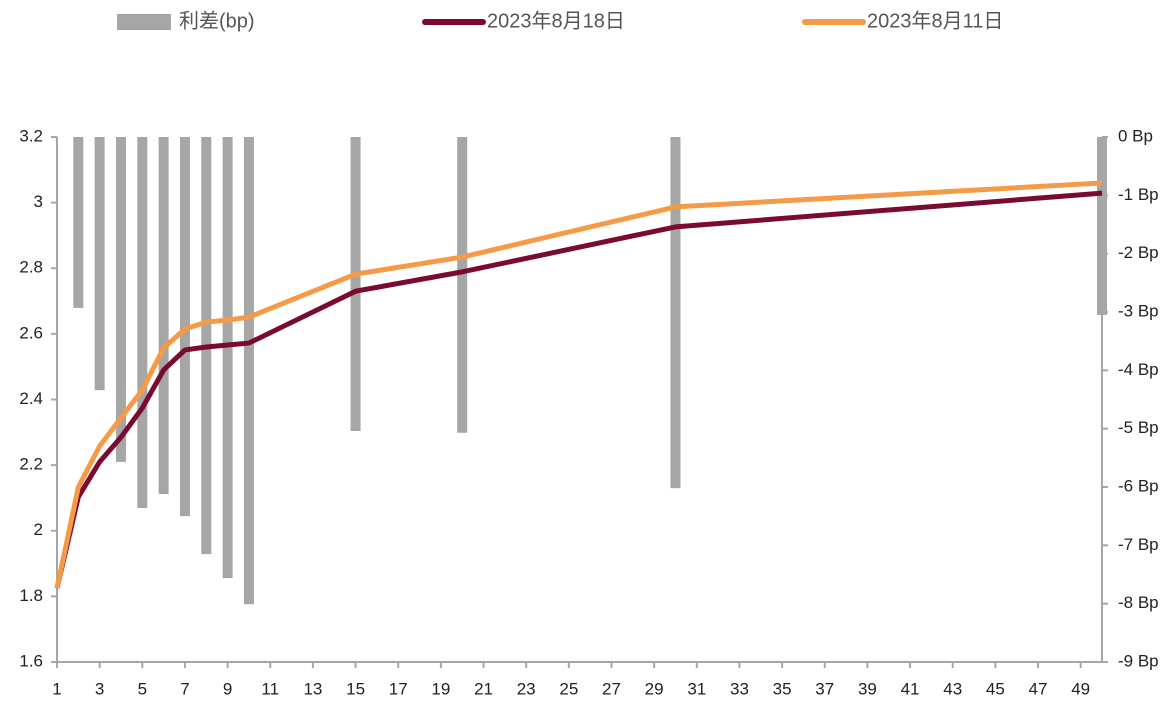 The image size is (1176, 709). I want to click on y-tick-label: 2.2, so click(31, 464).